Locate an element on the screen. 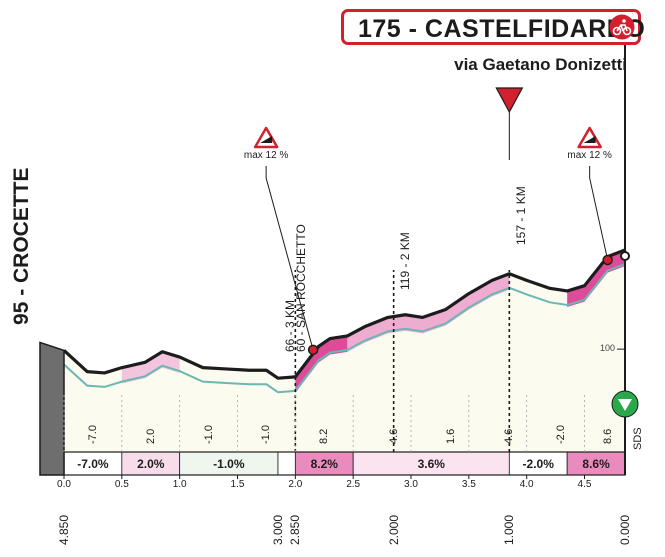  start-label: 95 - CROCETTE is located at coordinates (21, 246).